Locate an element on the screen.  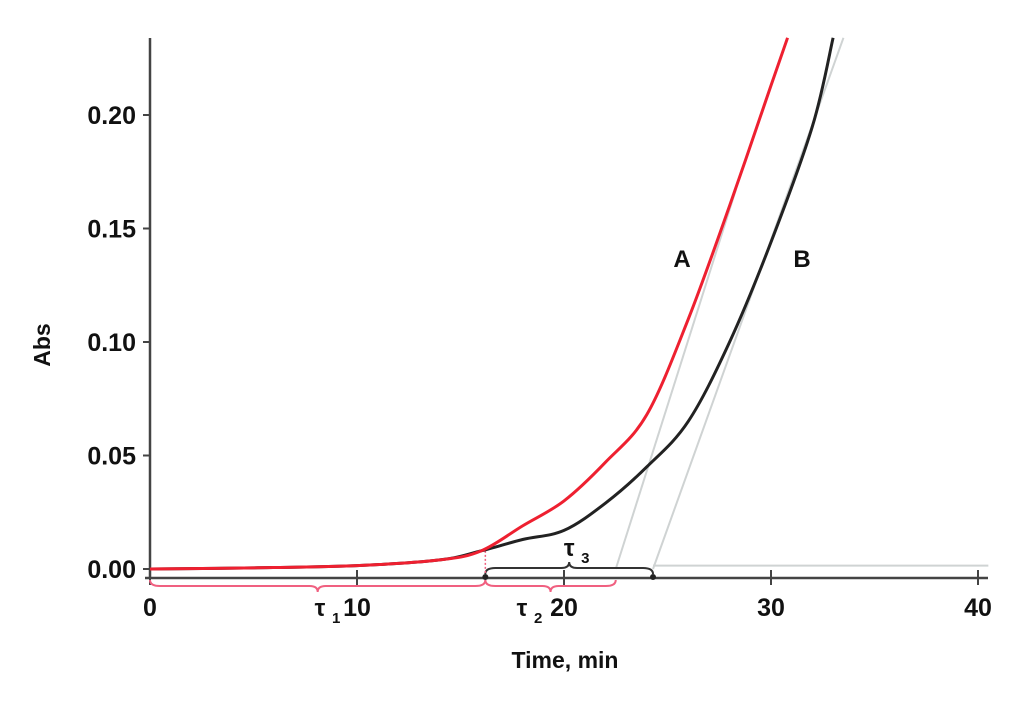
interval-brace-tau2 is located at coordinates (550, 586).